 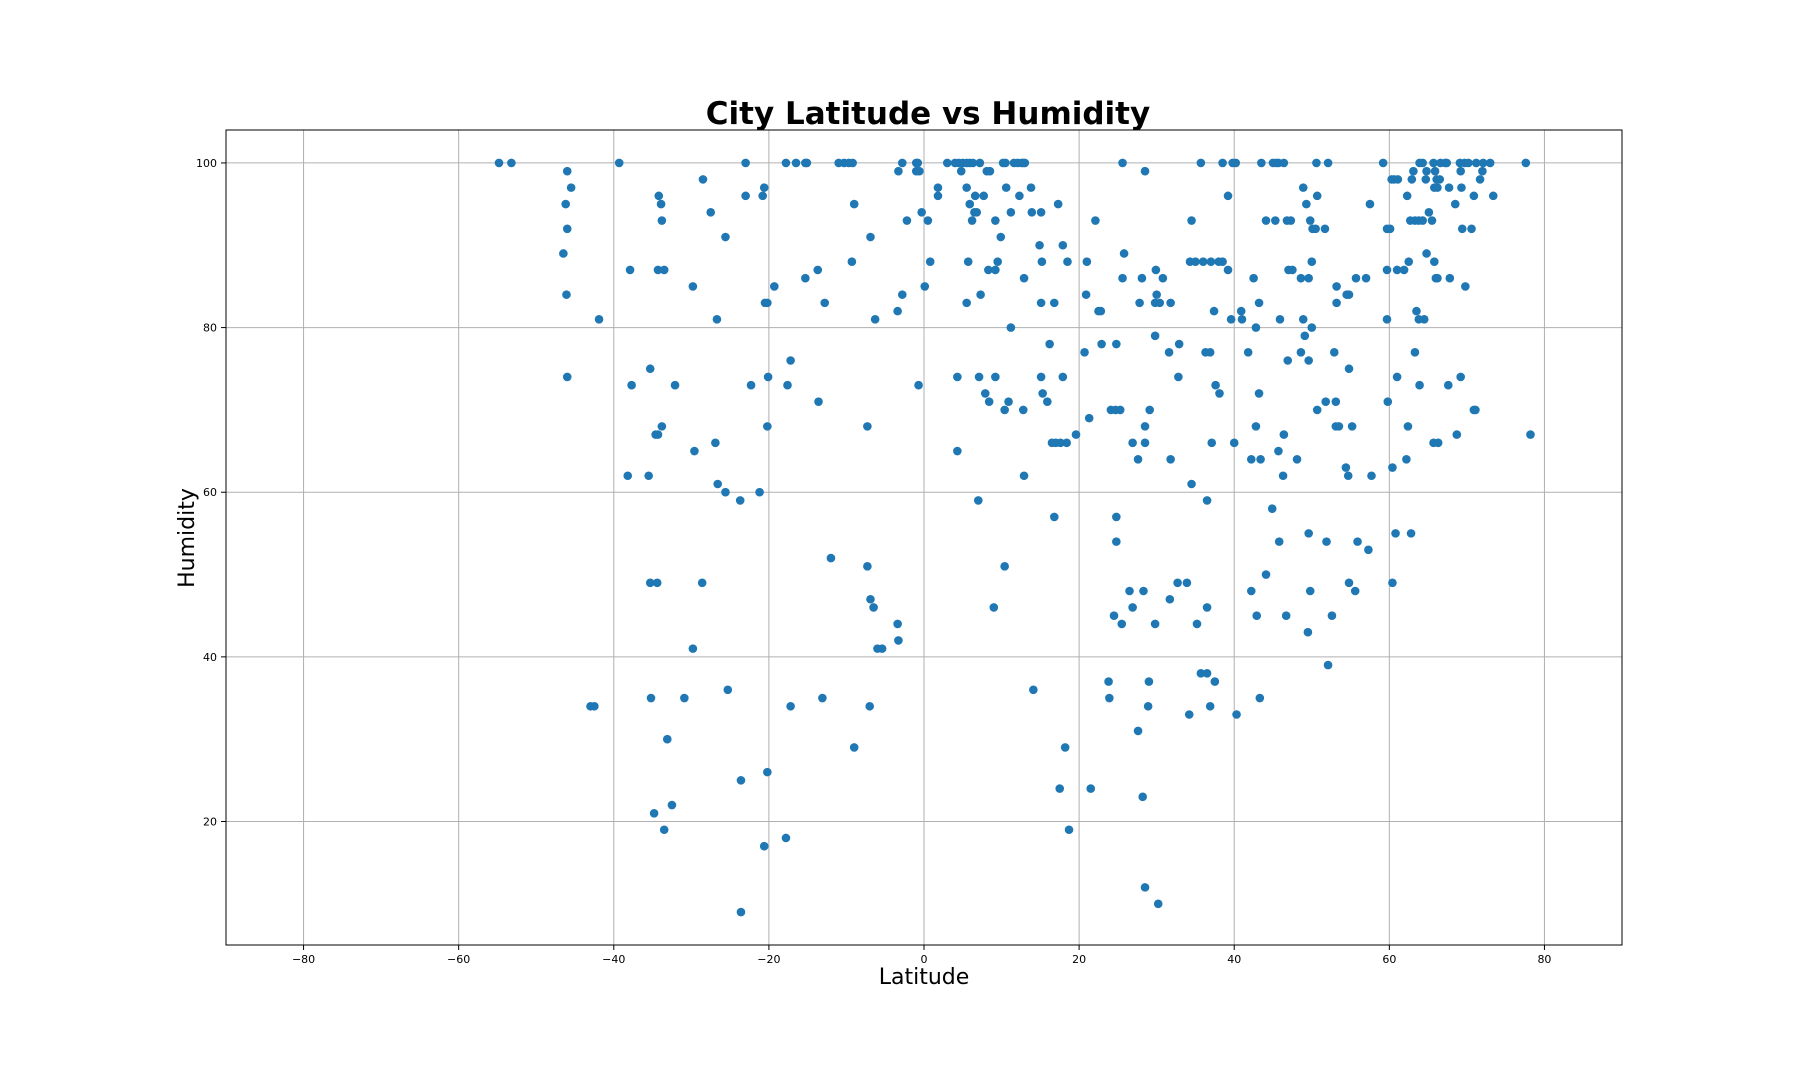 I want to click on y-tick-label: 20, so click(x=210, y=822).